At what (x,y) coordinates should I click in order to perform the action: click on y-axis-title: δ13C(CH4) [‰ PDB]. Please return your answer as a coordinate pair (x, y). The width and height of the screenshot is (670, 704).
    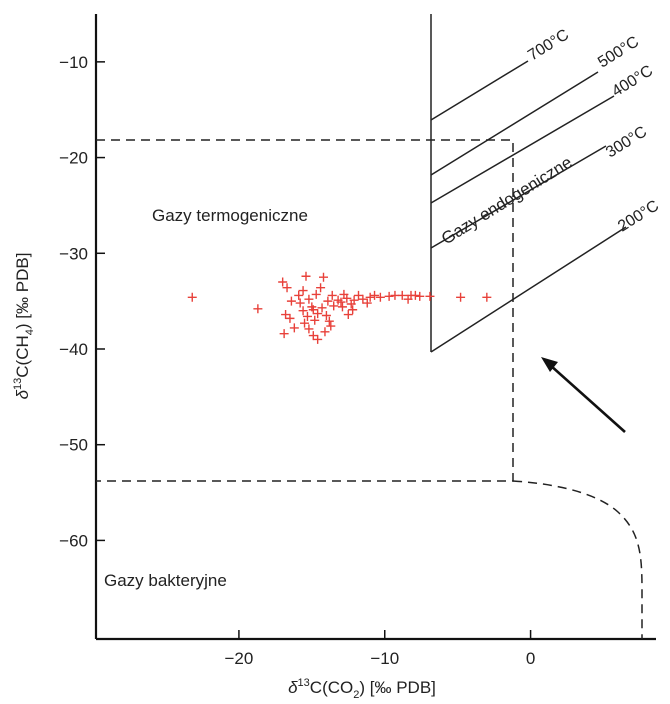
    Looking at the image, I should click on (24, 326).